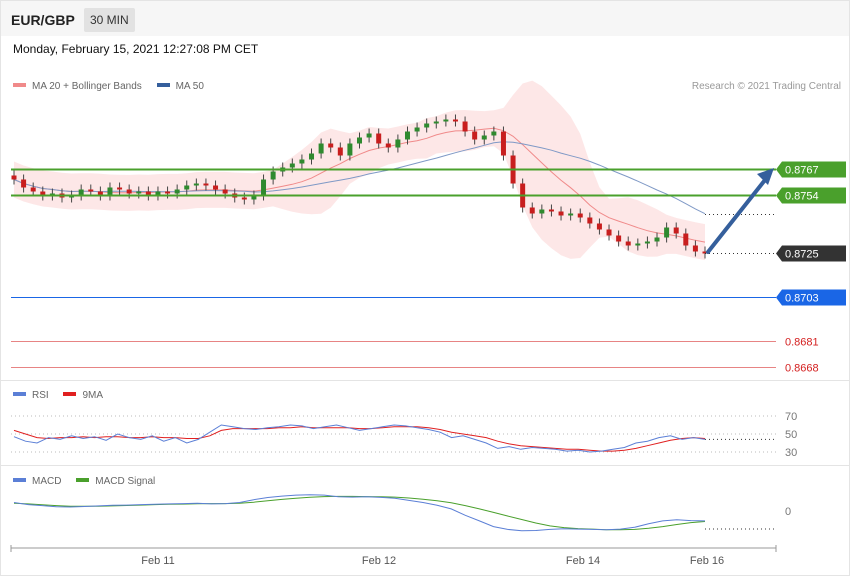 The image size is (850, 576). I want to click on rsi-legend-swatch, so click(19, 394).